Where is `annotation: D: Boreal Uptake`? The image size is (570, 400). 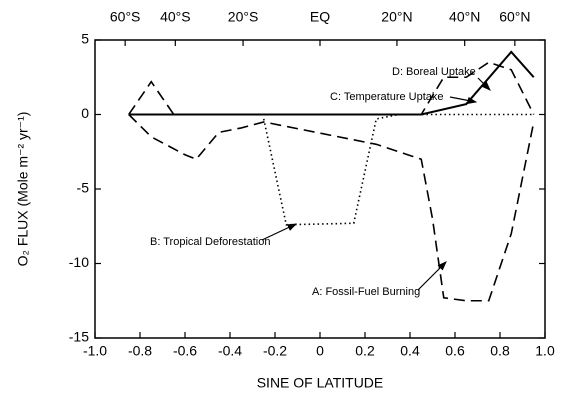 annotation: D: Boreal Uptake is located at coordinates (434, 72).